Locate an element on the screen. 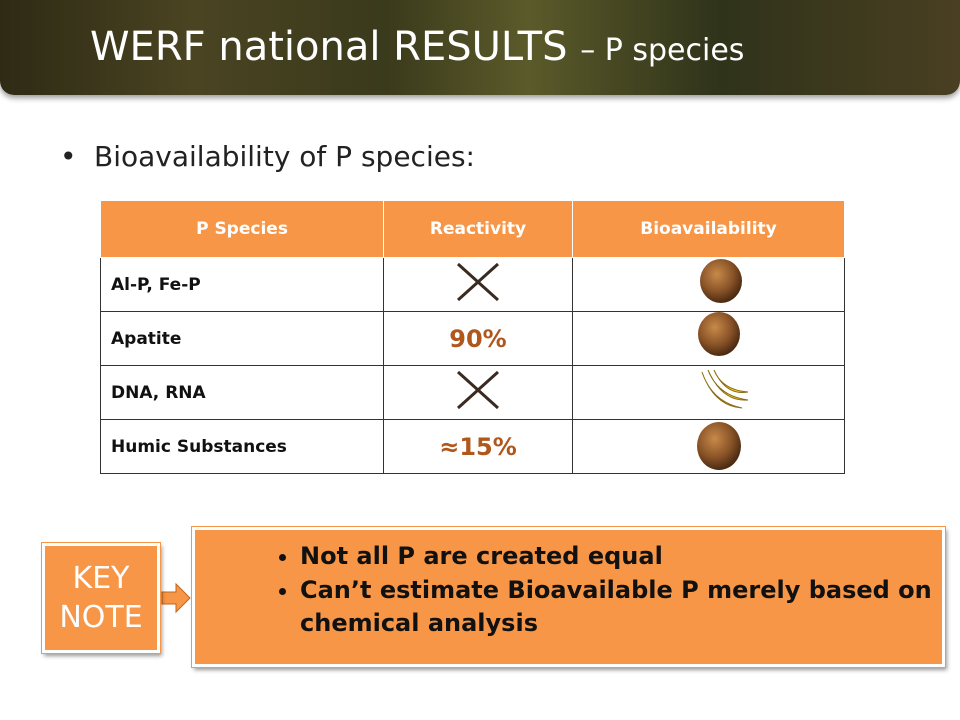 Image resolution: width=960 pixels, height=720 pixels. table-row: Apatite 90% is located at coordinates (472, 338).